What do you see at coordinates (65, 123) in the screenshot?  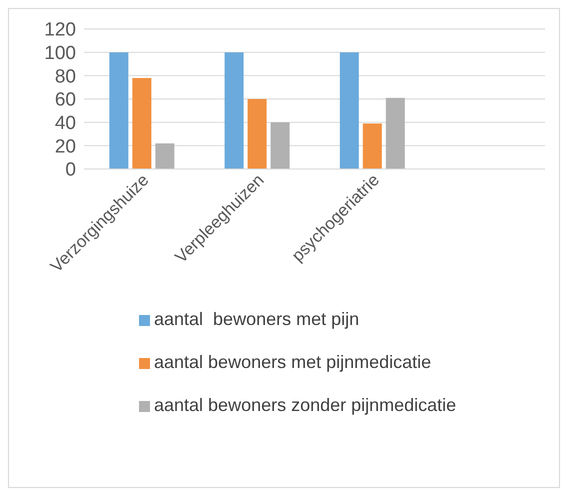 I see `y-tick-label: 40` at bounding box center [65, 123].